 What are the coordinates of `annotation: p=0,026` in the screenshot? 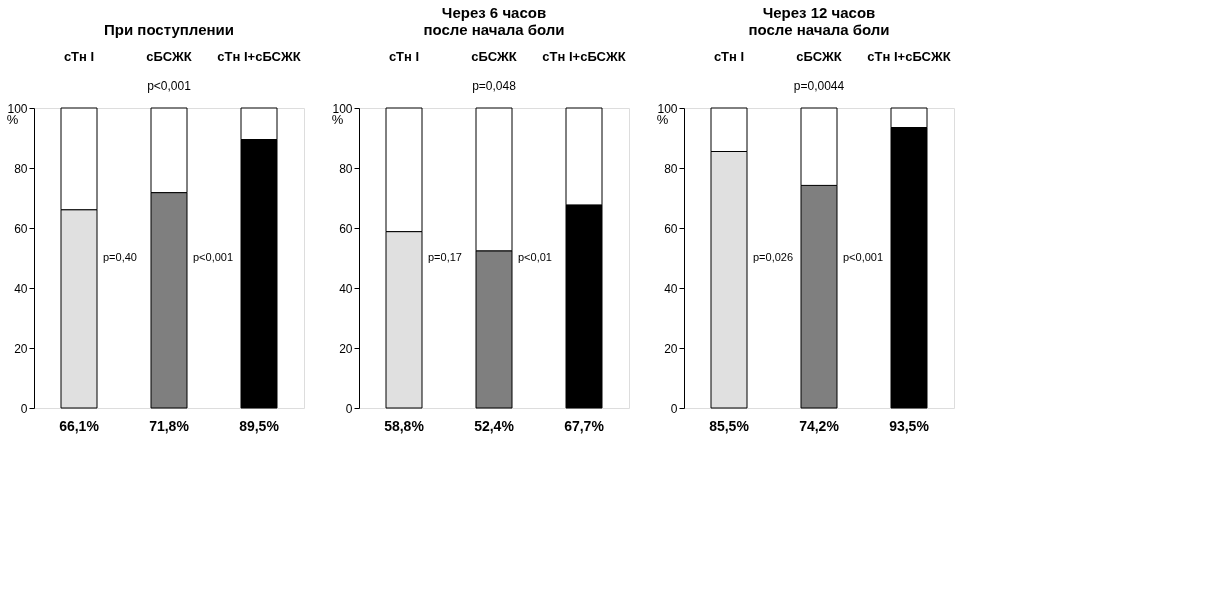 It's located at (773, 257).